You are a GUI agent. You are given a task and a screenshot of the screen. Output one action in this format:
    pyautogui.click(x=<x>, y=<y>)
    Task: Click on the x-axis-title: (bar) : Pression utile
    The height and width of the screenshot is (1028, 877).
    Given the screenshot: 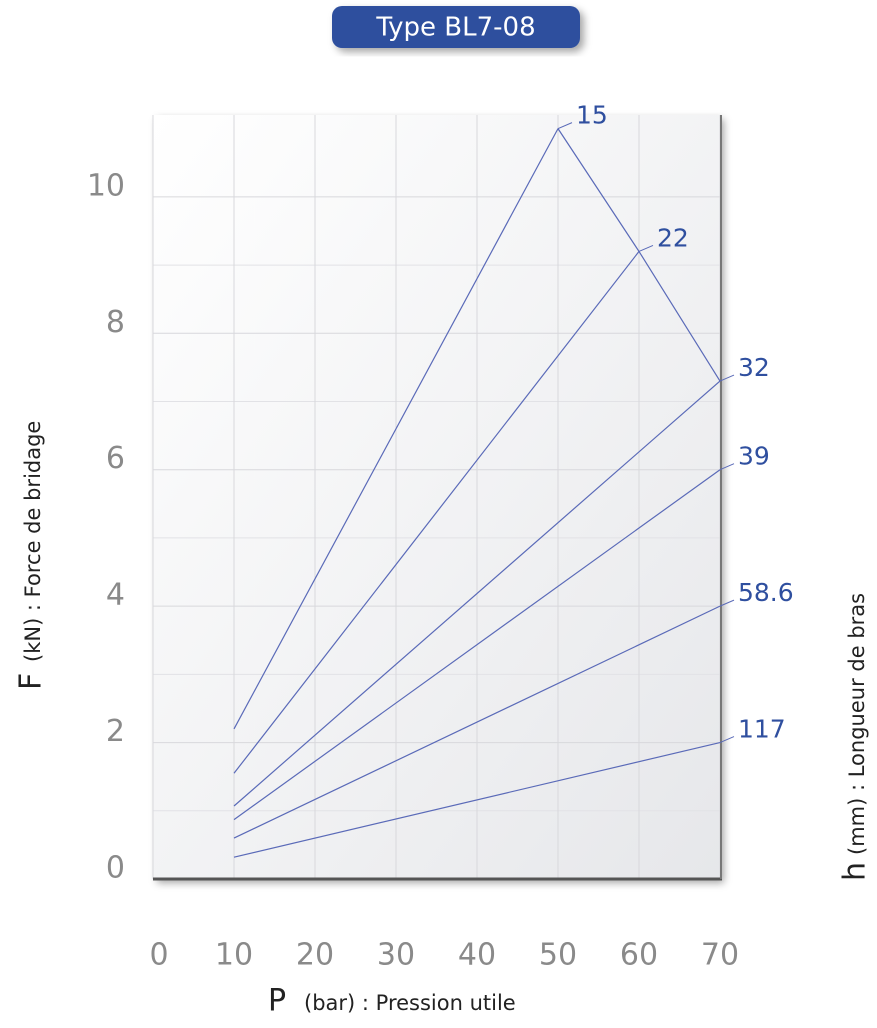 What is the action you would take?
    pyautogui.click(x=410, y=1003)
    